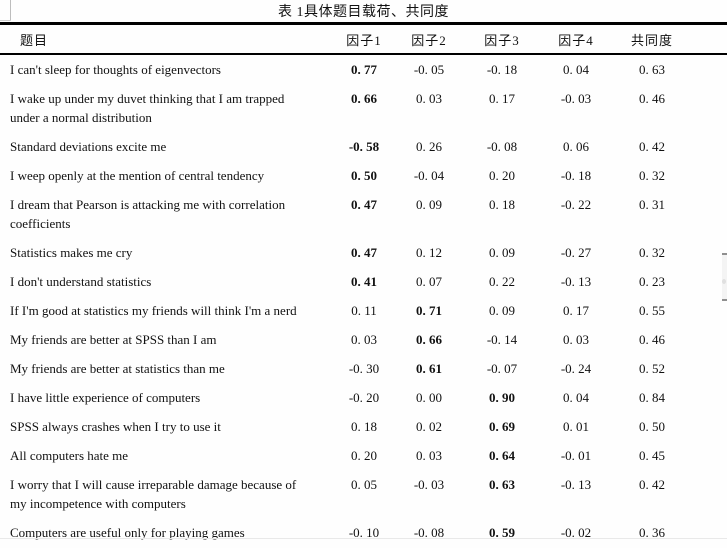  I want to click on item-text: All computers hate me, so click(69, 455).